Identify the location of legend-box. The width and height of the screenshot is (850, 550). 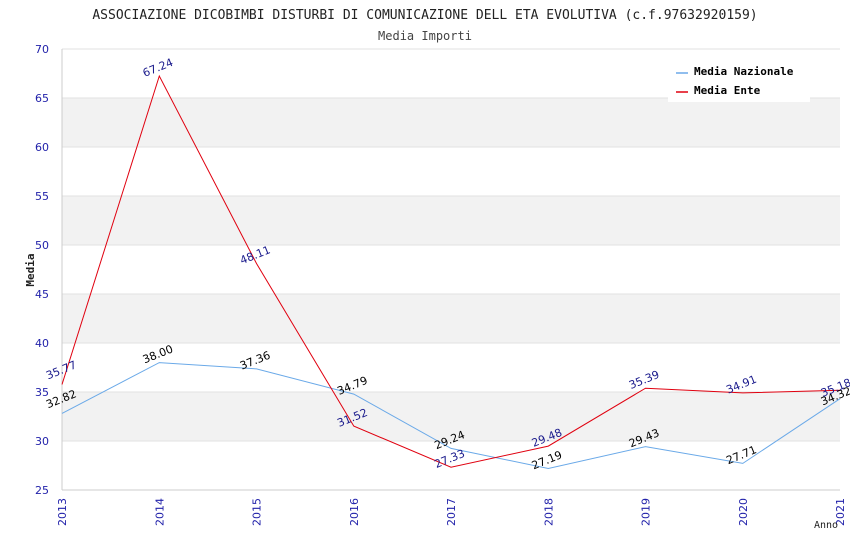
(739, 80).